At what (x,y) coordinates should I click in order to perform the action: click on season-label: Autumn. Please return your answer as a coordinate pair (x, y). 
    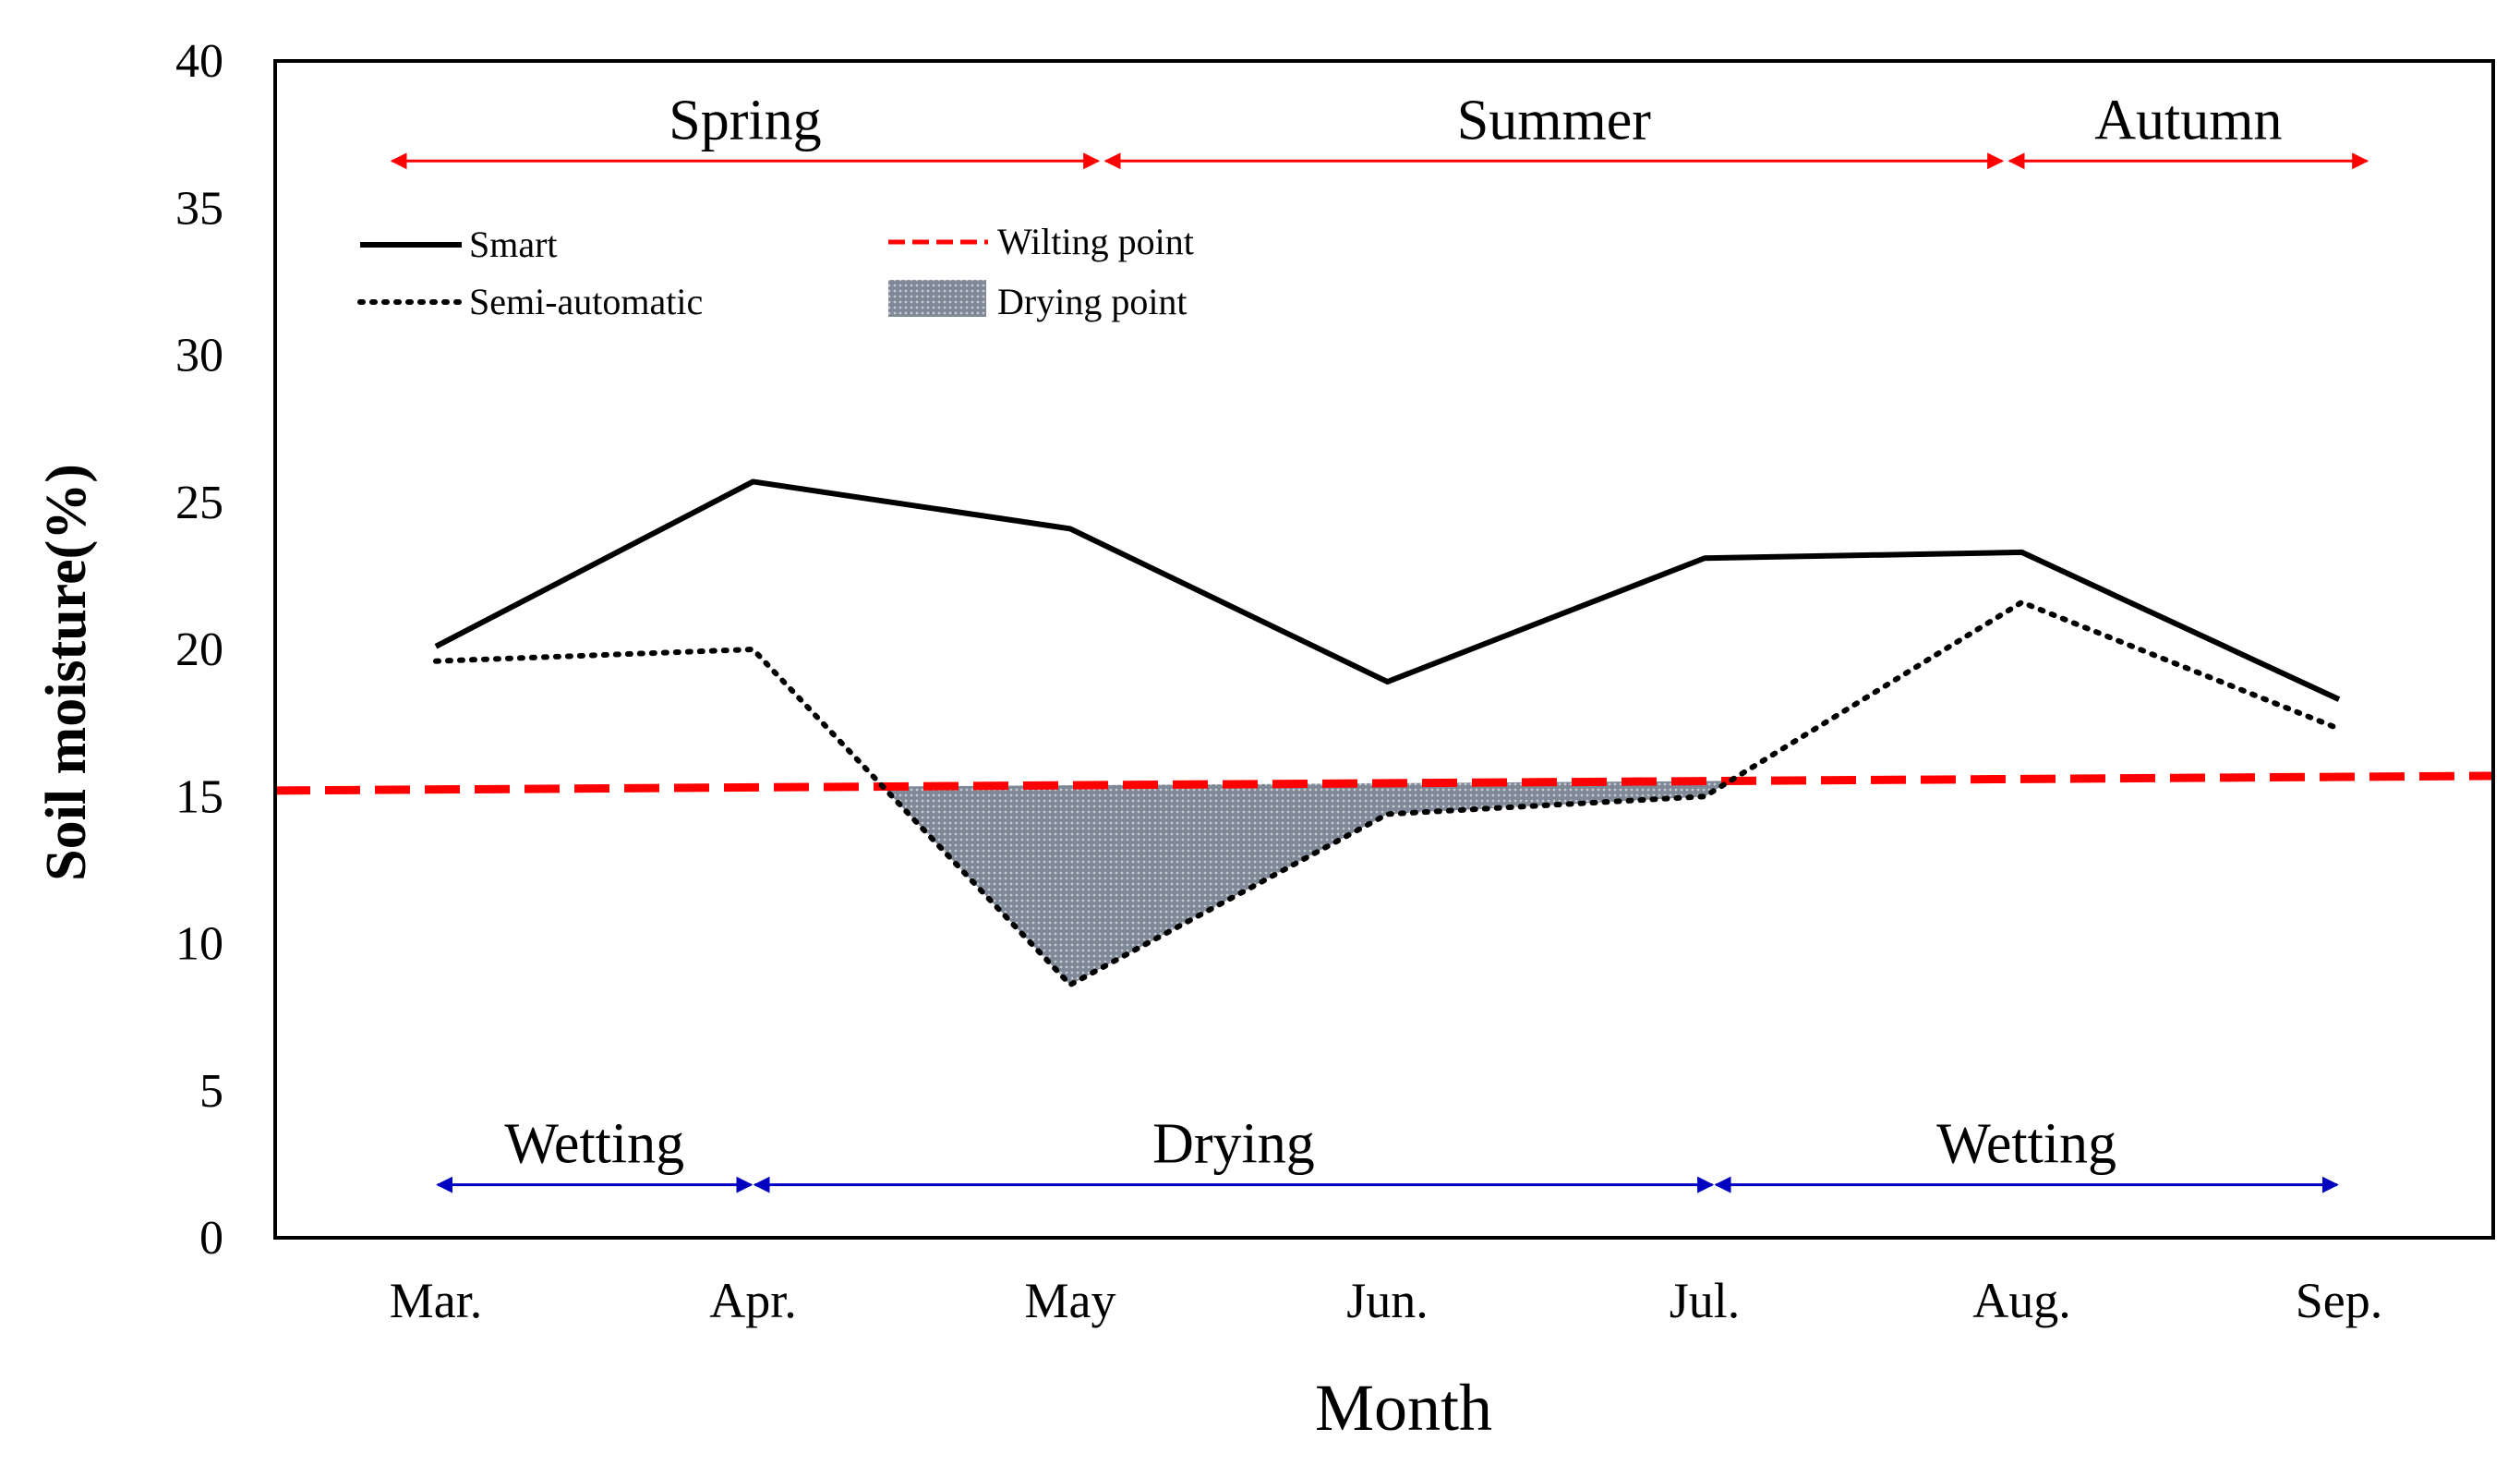
    Looking at the image, I should click on (2188, 120).